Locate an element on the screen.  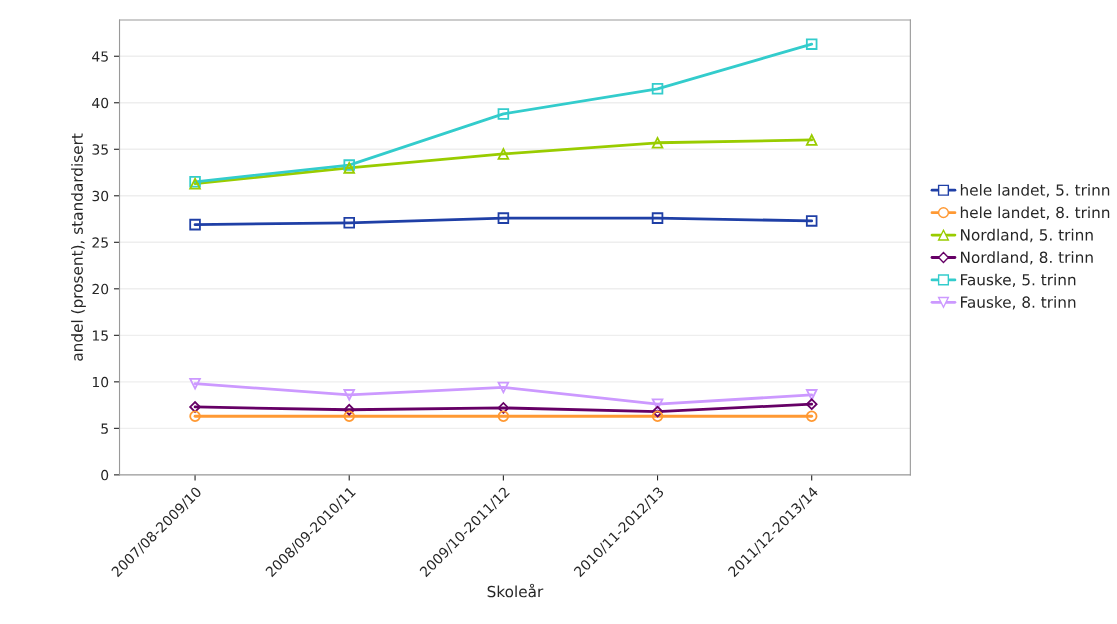
x-axis-title: Skoleår is located at coordinates (515, 590).